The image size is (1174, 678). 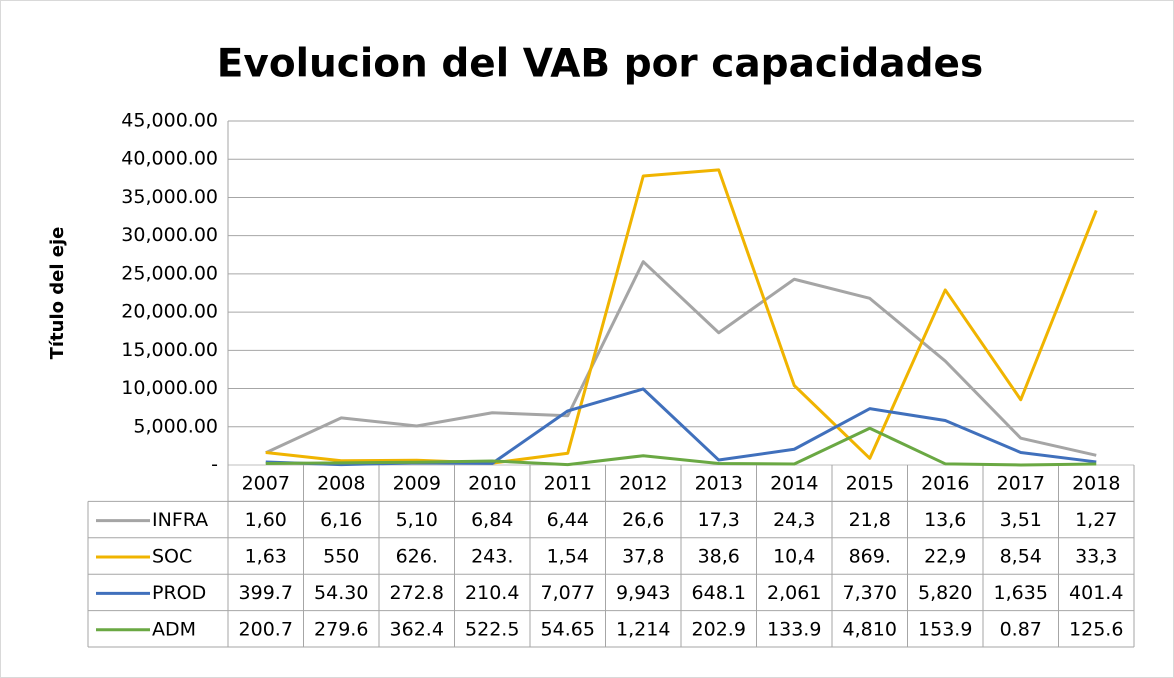 I want to click on table-value: 17,3, so click(x=719, y=520).